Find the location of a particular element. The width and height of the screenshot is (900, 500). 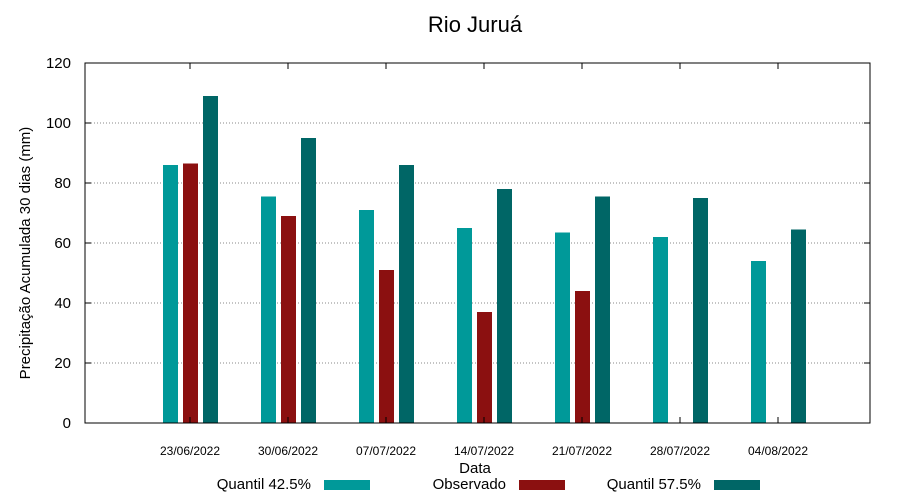

y-tick-label: 20 is located at coordinates (62, 363).